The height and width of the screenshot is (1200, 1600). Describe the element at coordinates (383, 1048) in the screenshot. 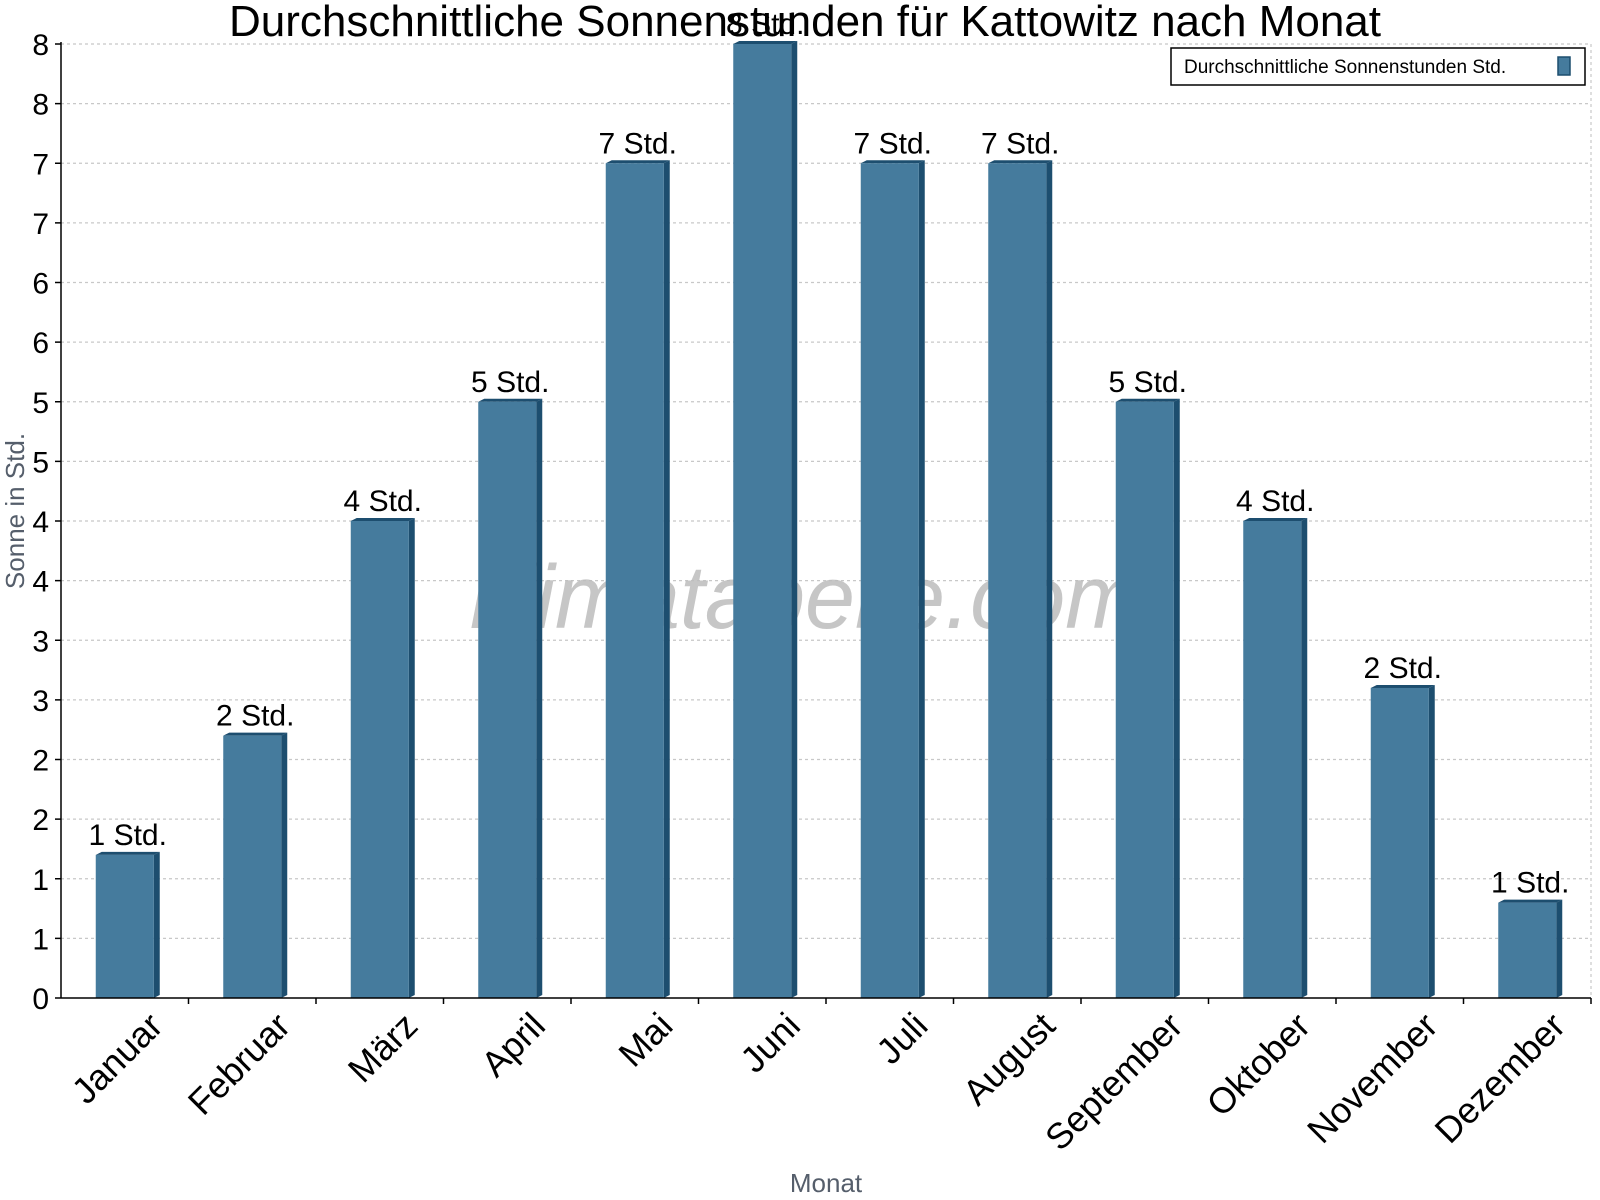

I see `x-tick-label: März` at that location.